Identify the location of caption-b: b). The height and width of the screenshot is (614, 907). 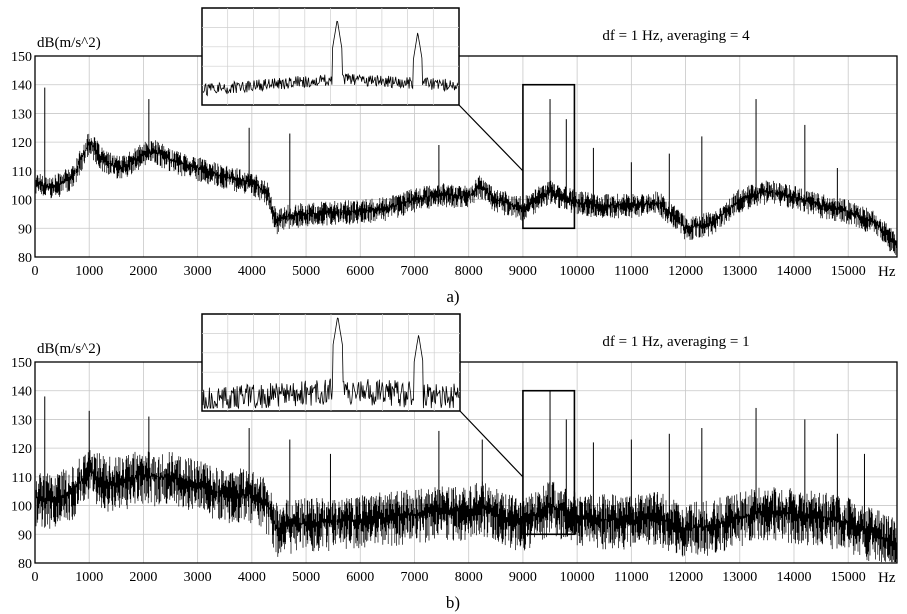
(453, 602).